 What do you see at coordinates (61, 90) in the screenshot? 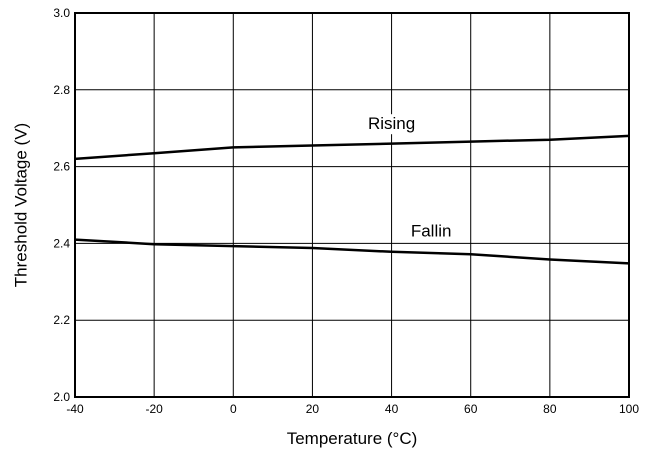
I see `y-tick-label: 2.8` at bounding box center [61, 90].